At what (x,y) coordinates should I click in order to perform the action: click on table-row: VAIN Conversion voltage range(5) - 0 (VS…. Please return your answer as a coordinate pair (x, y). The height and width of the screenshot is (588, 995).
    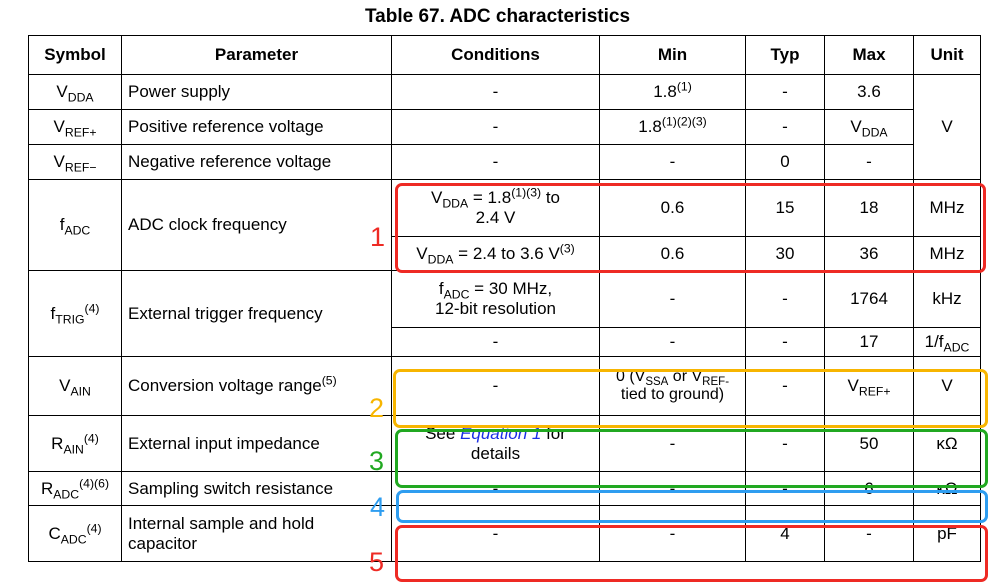
    Looking at the image, I should click on (504, 386).